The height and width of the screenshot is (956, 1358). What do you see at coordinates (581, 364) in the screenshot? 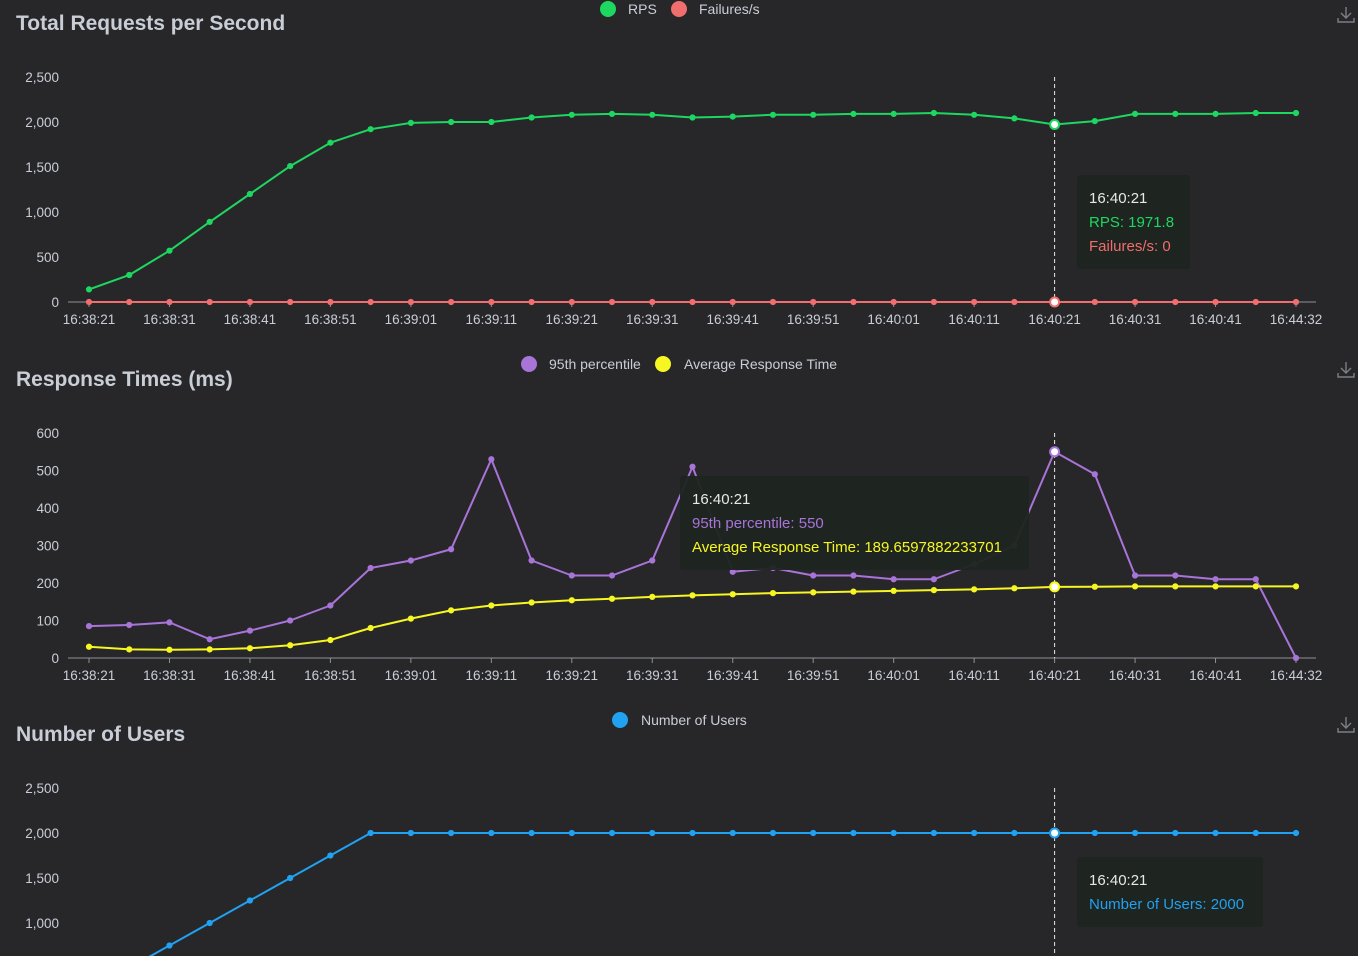
I see `legend-item-95th-percentile: 95th percentile` at bounding box center [581, 364].